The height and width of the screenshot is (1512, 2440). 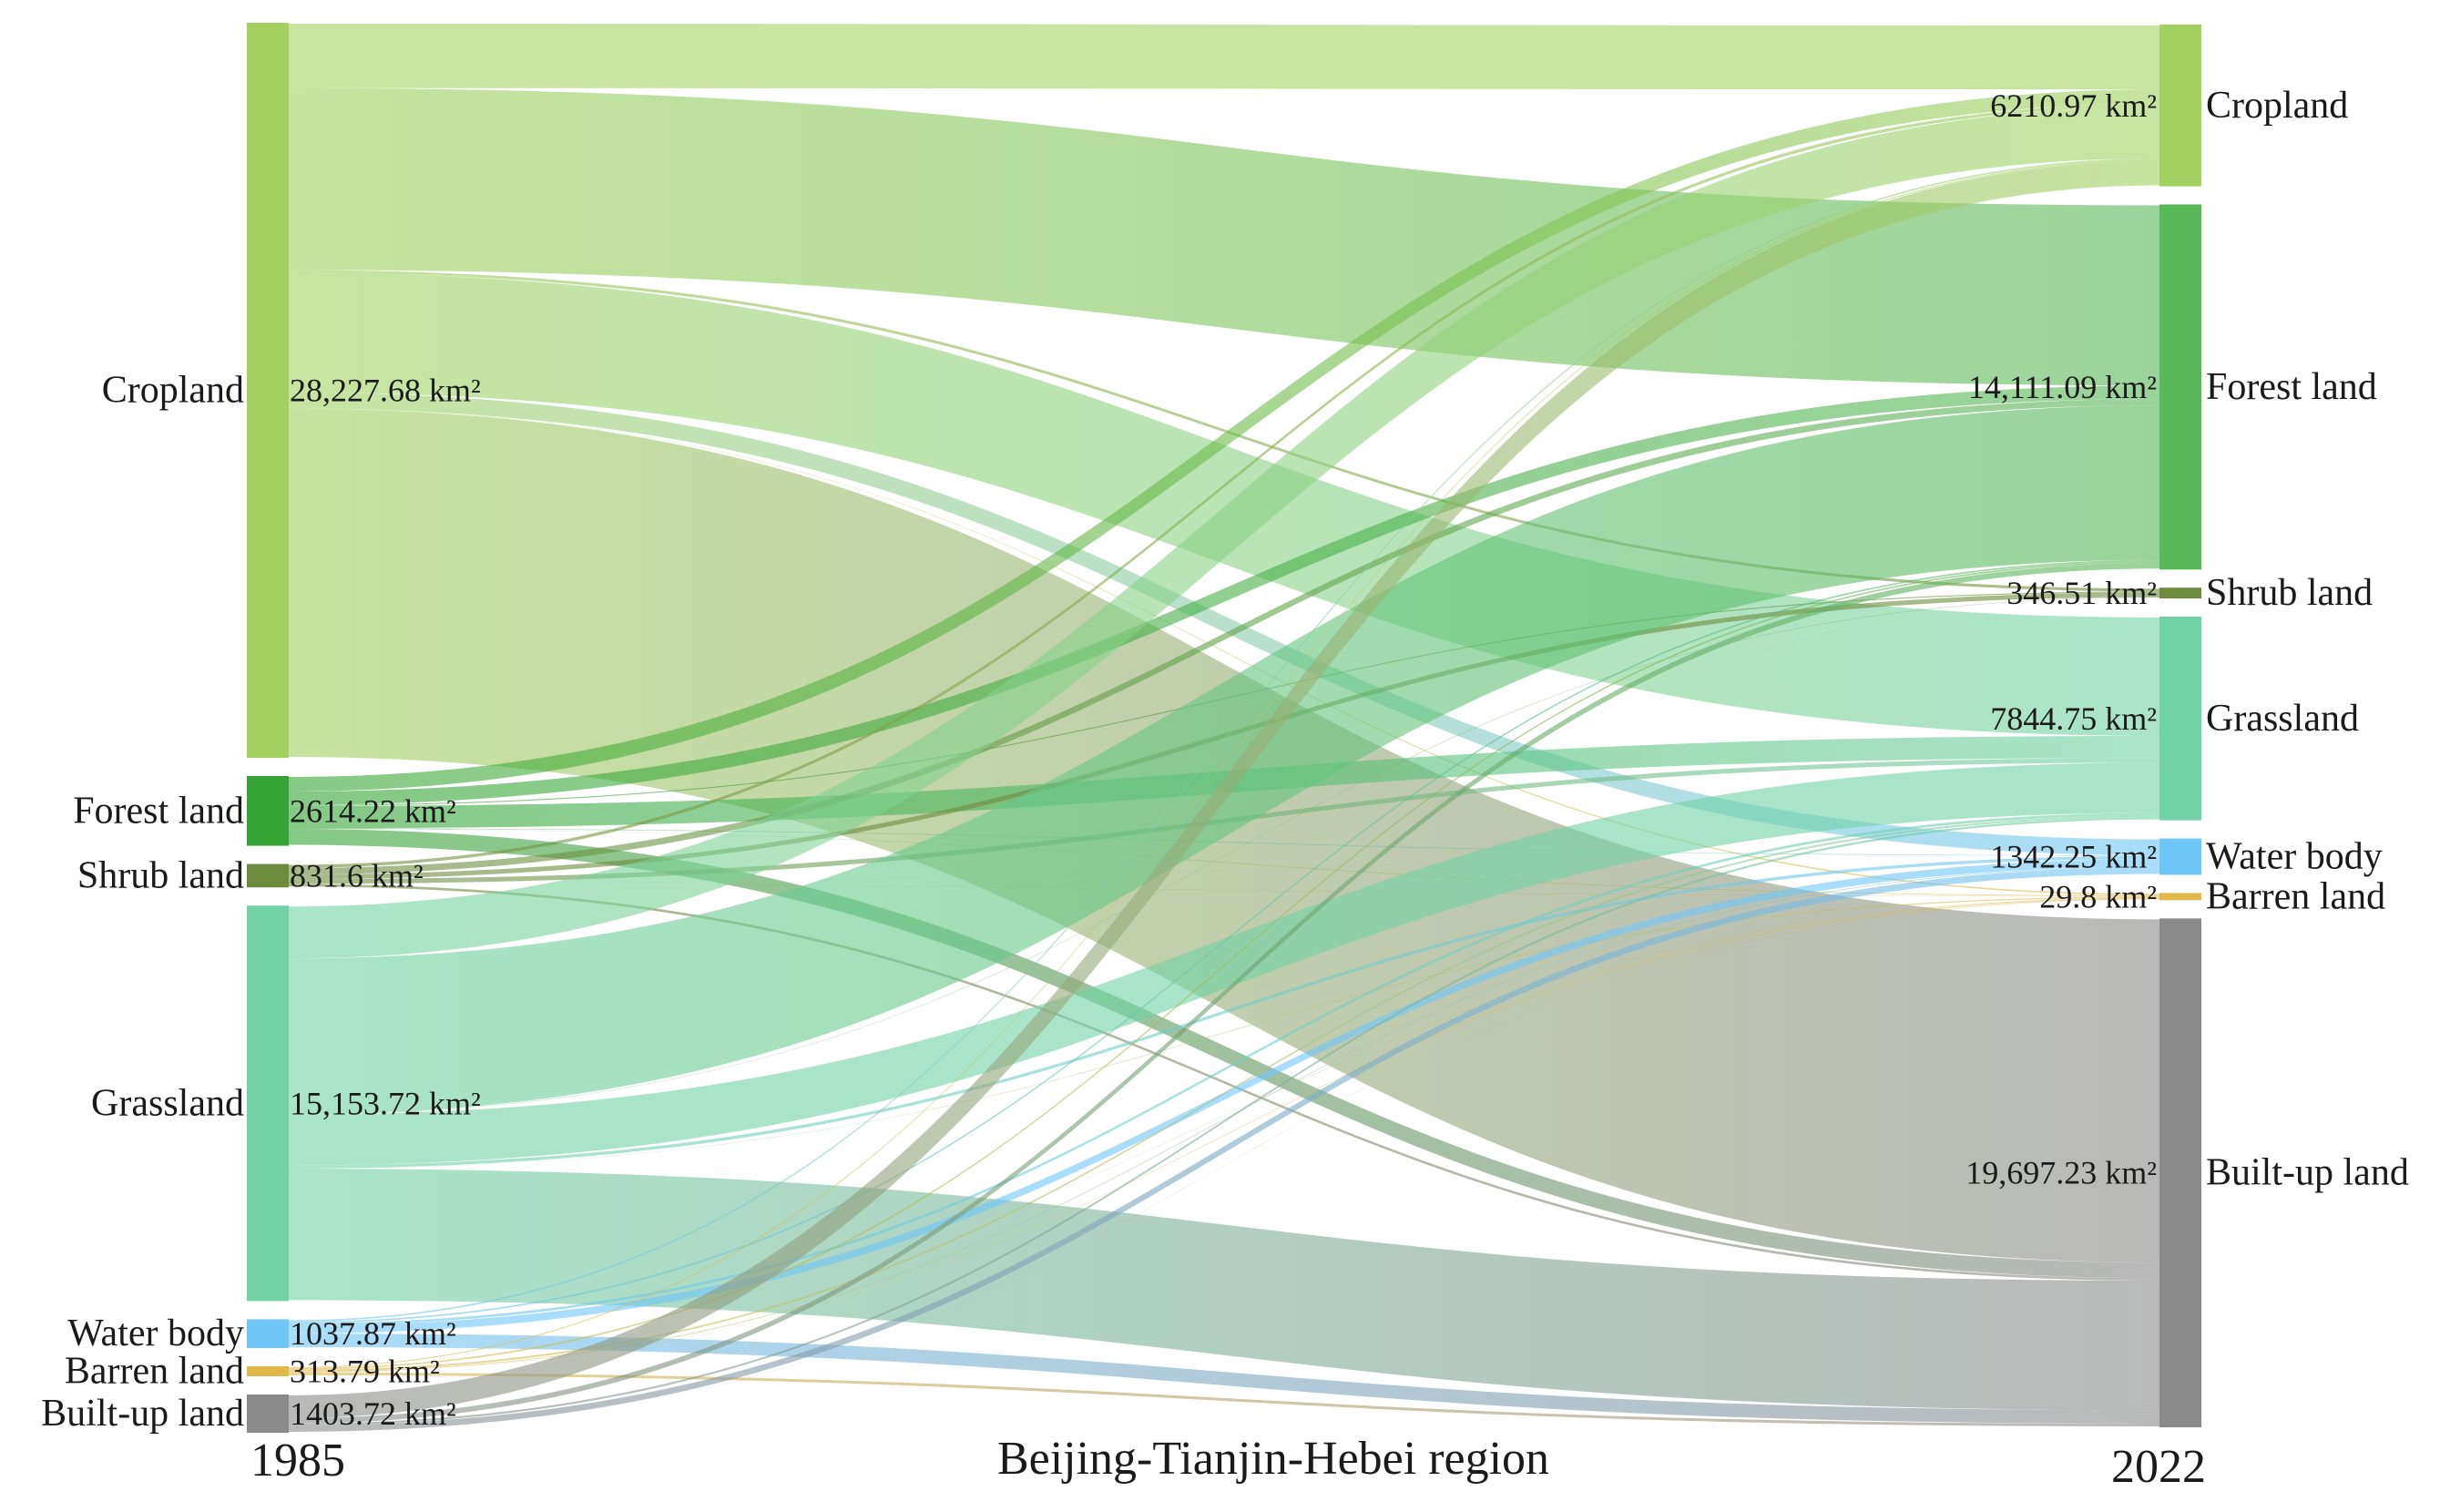 What do you see at coordinates (2158, 1467) in the screenshot?
I see `right-year-label: 2022` at bounding box center [2158, 1467].